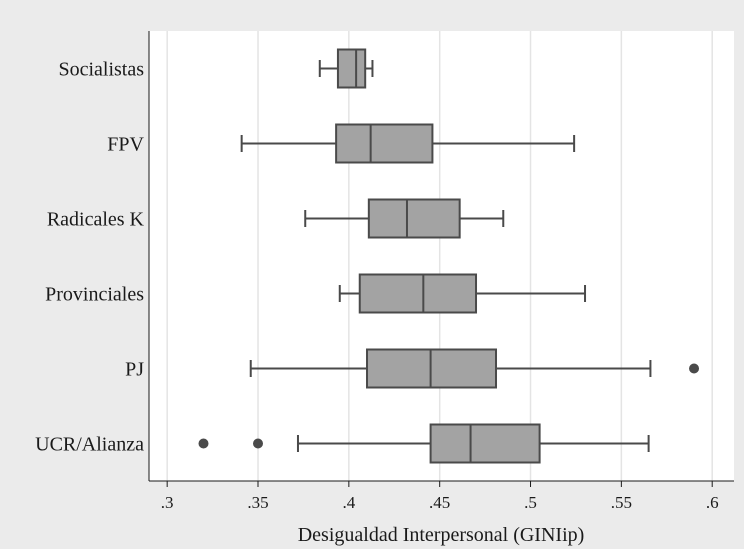 The image size is (744, 549). What do you see at coordinates (167, 502) in the screenshot?
I see `x-tick-label: .3` at bounding box center [167, 502].